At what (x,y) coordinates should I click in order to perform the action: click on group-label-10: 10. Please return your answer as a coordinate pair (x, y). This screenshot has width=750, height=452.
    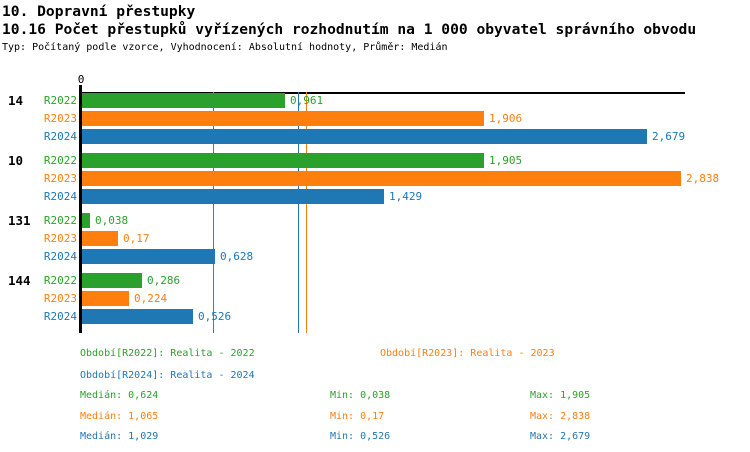
    Looking at the image, I should click on (16, 160).